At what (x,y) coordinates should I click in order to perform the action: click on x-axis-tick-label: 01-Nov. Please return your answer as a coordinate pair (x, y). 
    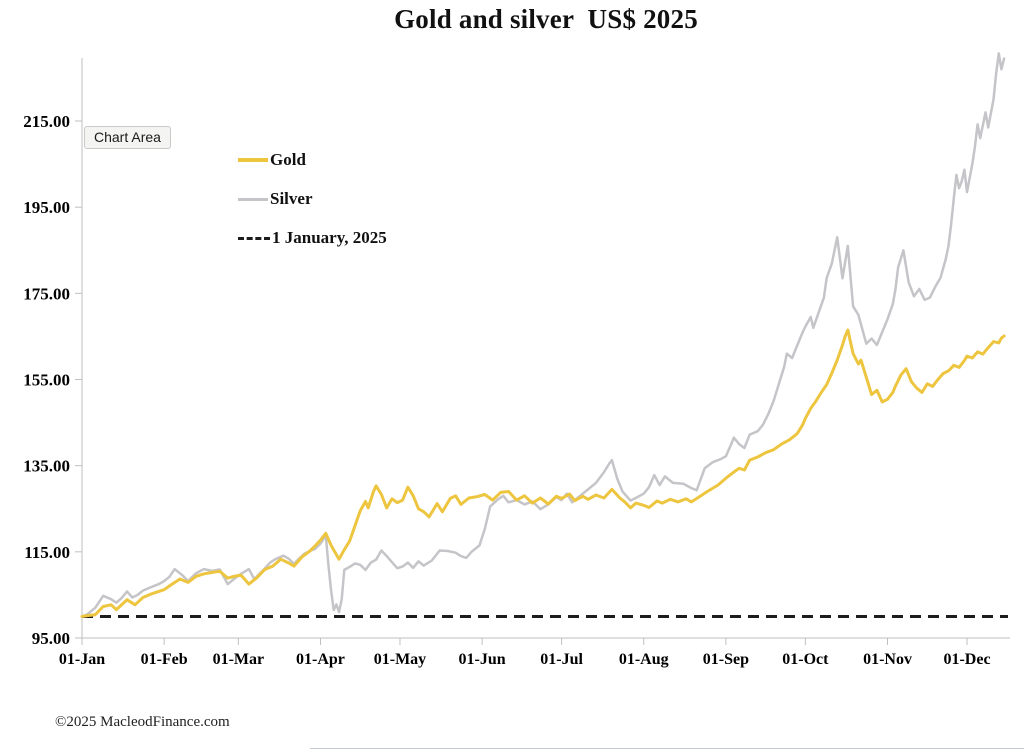
    Looking at the image, I should click on (887, 659).